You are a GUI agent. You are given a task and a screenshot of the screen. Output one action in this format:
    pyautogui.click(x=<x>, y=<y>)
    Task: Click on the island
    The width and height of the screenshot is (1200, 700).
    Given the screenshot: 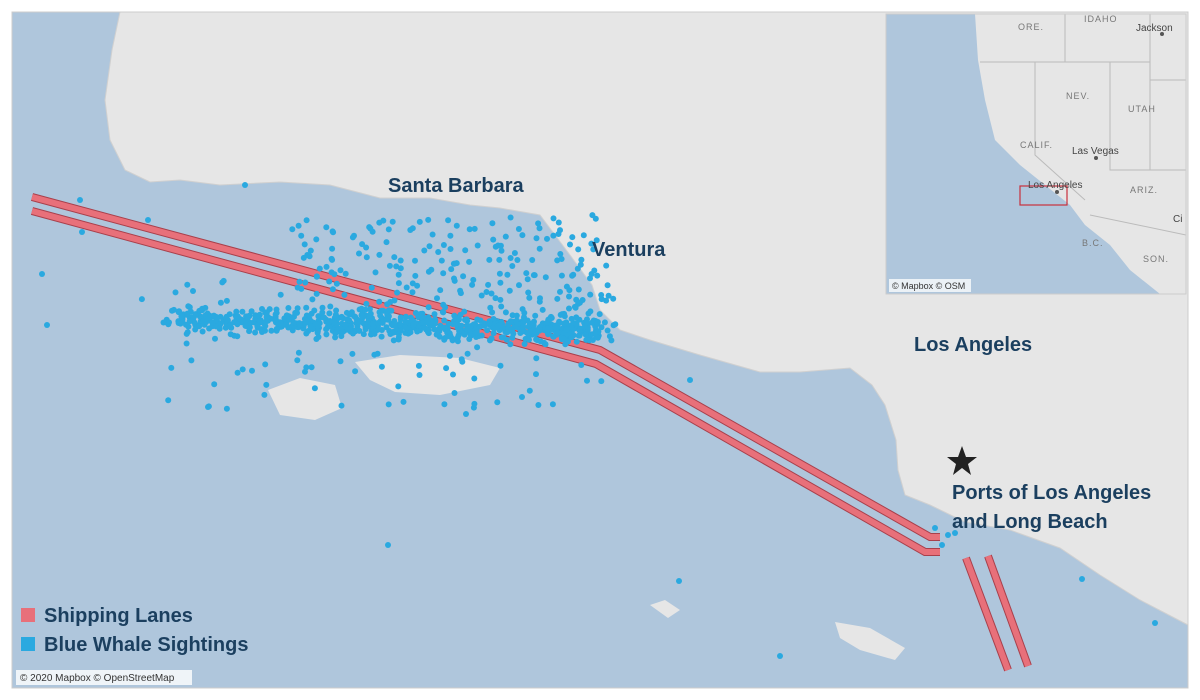 What is the action you would take?
    pyautogui.click(x=665, y=609)
    